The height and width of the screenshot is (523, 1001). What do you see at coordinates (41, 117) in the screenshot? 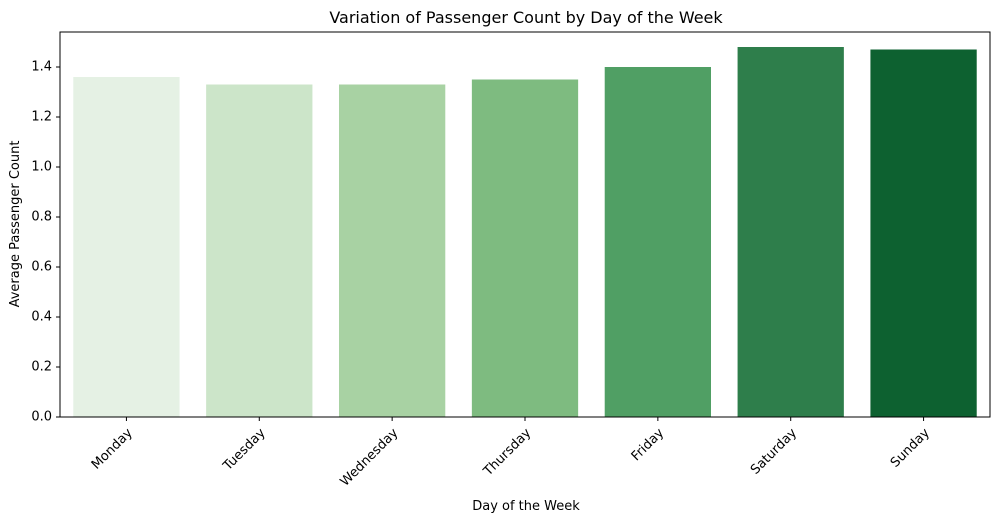
I see `y-tick-label: 1.2` at bounding box center [41, 117].